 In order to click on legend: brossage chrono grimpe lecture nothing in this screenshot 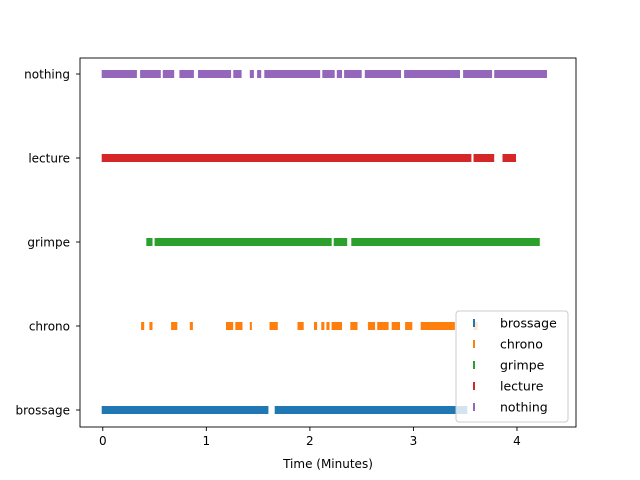, I will do `click(512, 366)`.